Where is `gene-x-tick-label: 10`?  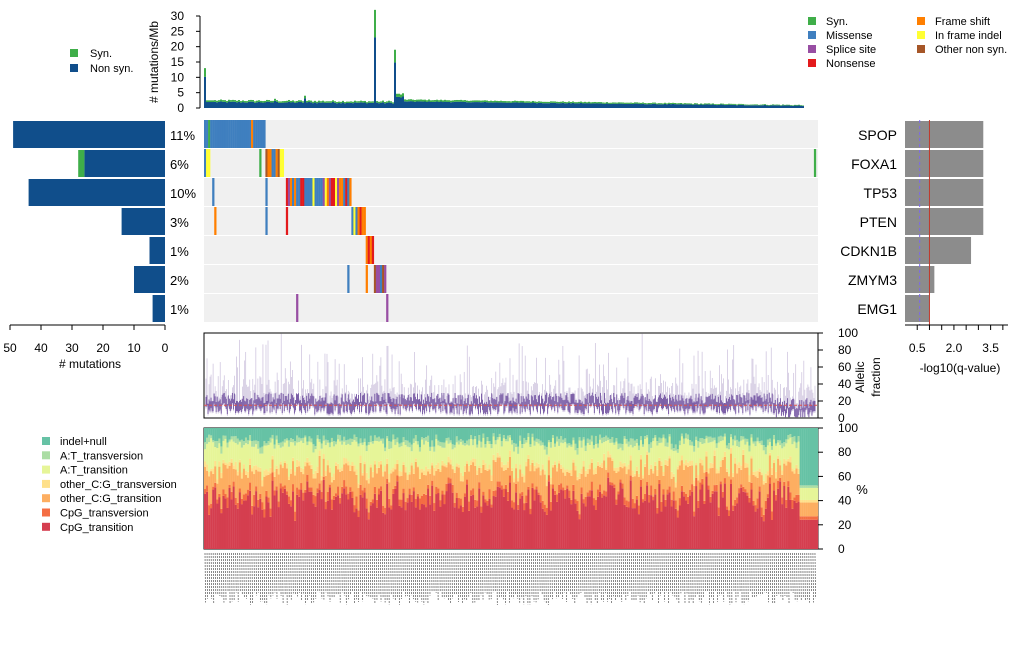
gene-x-tick-label: 10 is located at coordinates (134, 348).